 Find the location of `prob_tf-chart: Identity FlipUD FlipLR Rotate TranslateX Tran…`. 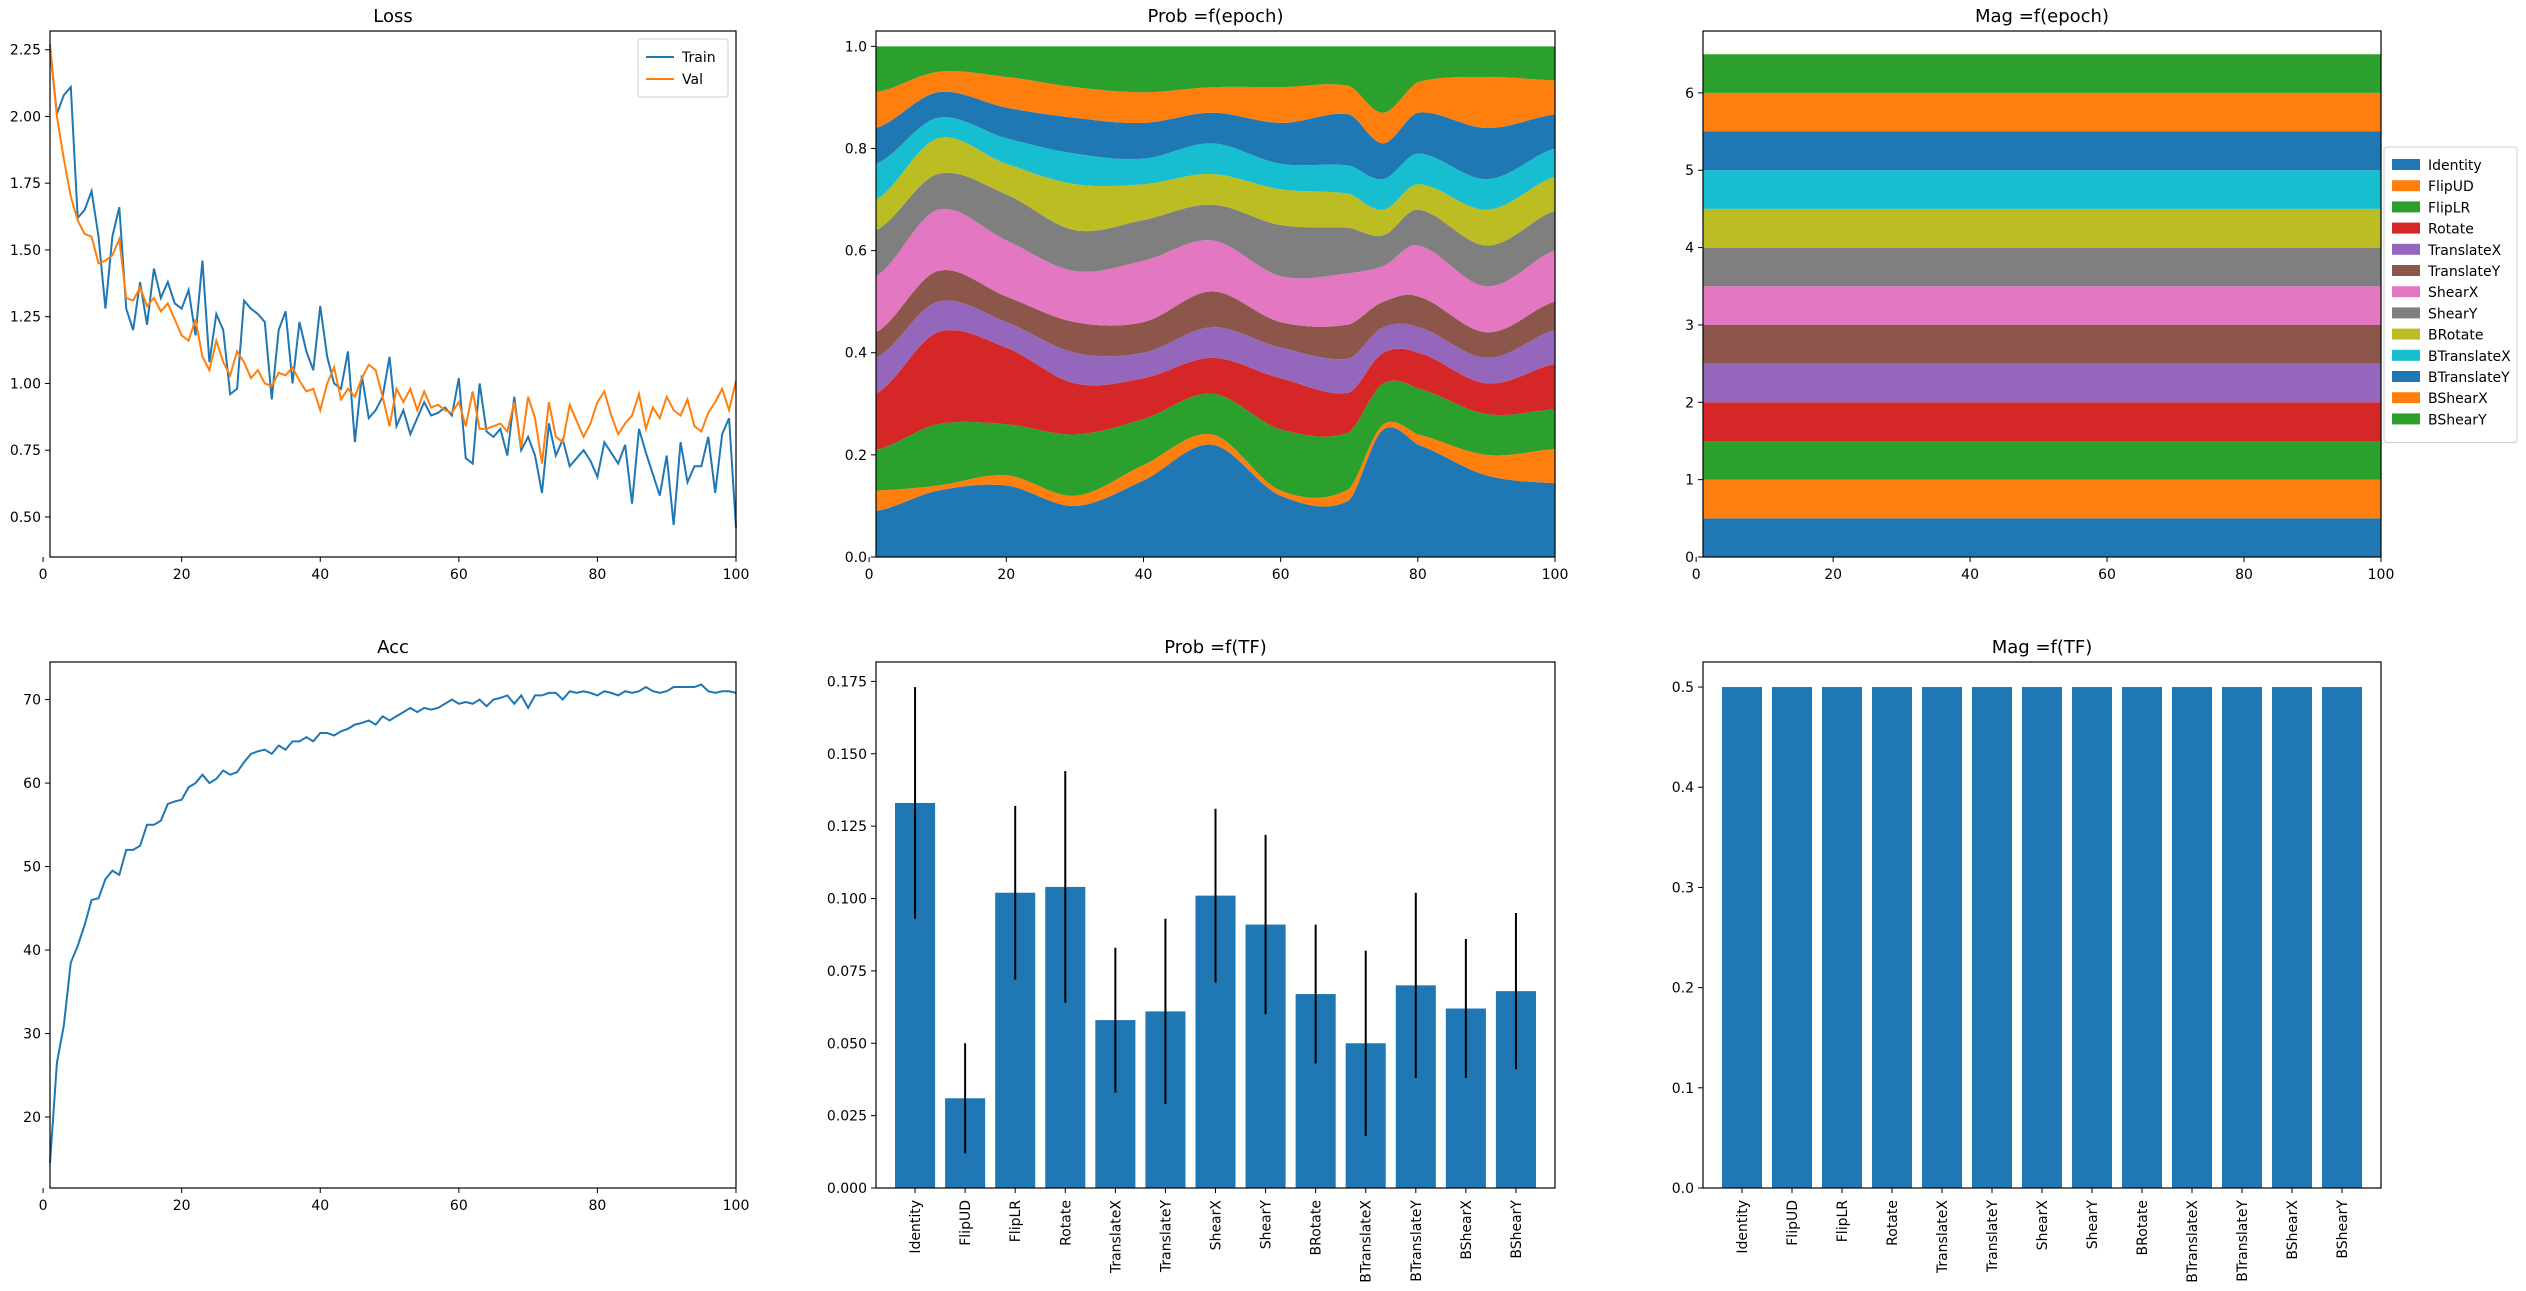

prob_tf-chart: Identity FlipUD FlipLR Rotate TranslateX Tran… is located at coordinates (1191, 960).